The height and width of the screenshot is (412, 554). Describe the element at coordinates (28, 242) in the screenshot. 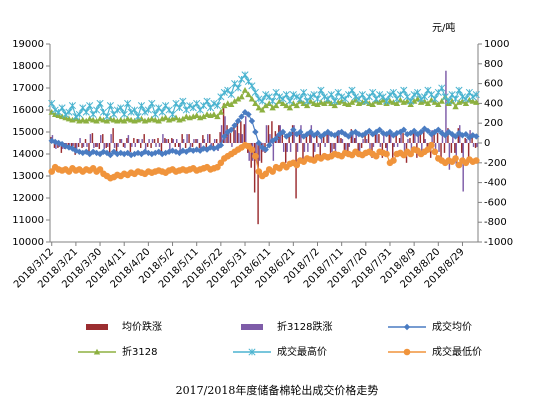

I see `y-tick-label: 10000` at that location.